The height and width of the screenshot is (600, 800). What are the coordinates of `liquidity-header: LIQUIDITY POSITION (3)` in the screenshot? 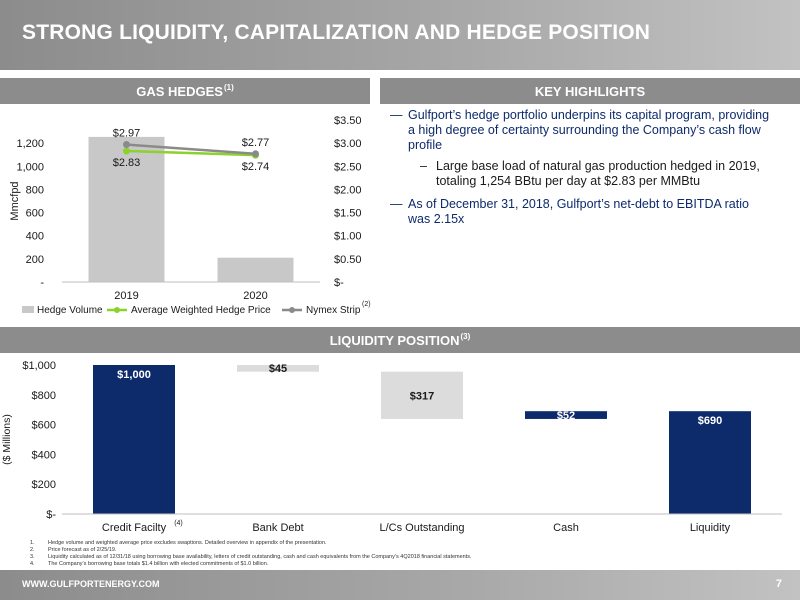 It's located at (400, 340).